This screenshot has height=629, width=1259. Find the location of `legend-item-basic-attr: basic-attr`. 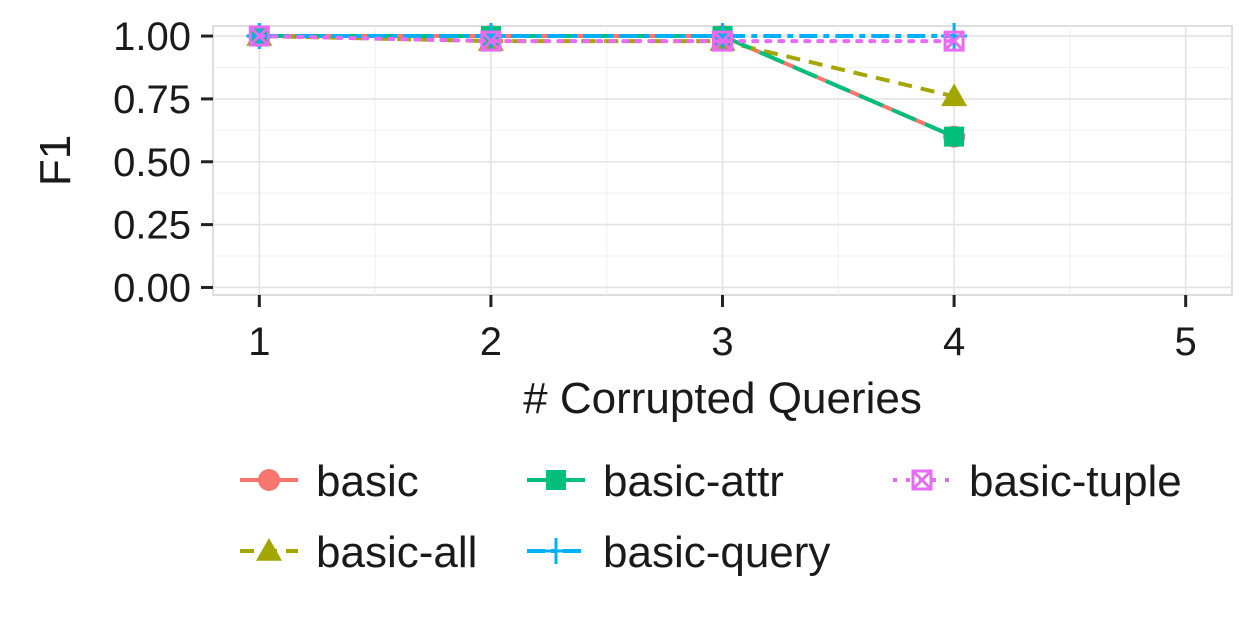

legend-item-basic-attr: basic-attr is located at coordinates (655, 481).